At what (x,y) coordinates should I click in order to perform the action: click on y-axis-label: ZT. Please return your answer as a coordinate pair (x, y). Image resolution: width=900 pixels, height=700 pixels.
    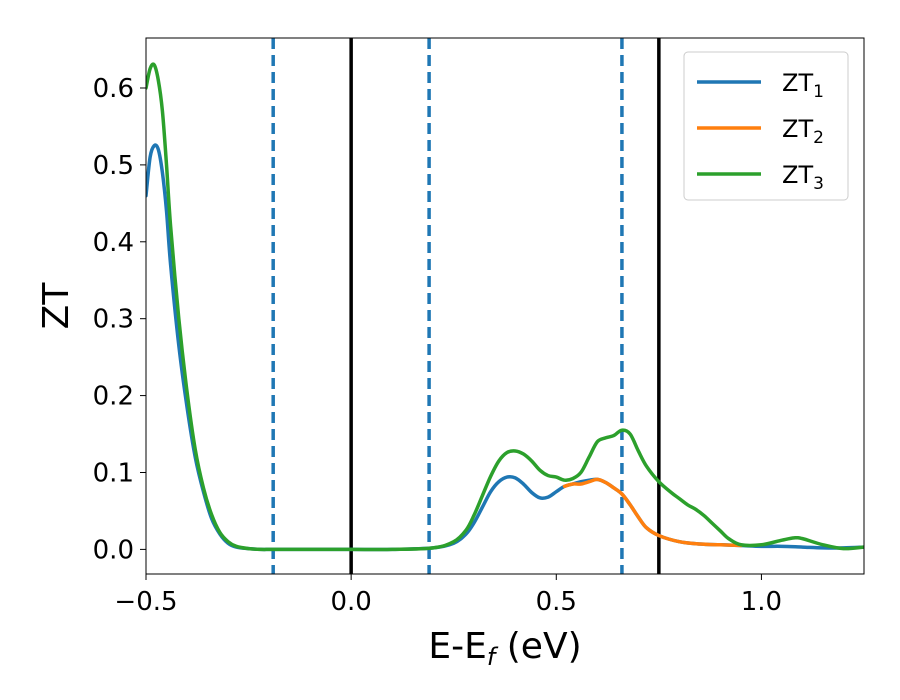
    Looking at the image, I should click on (56, 306).